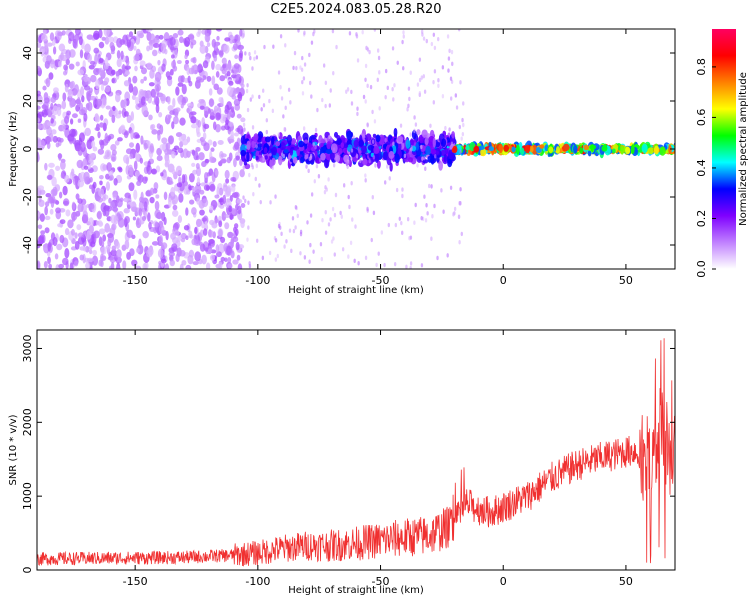  Describe the element at coordinates (27, 570) in the screenshot. I see `y-tick-label: 0` at that location.